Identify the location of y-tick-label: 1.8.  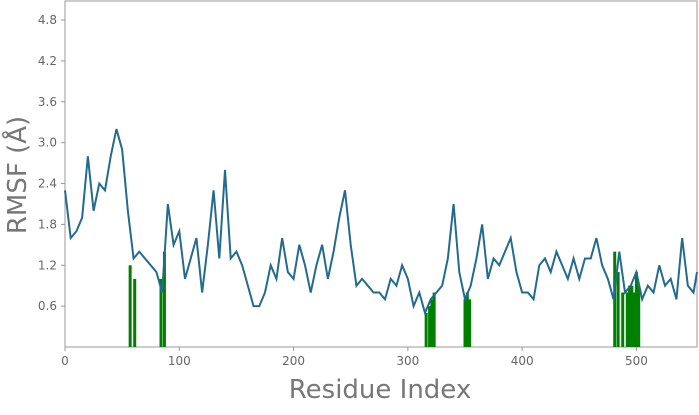
(47, 224).